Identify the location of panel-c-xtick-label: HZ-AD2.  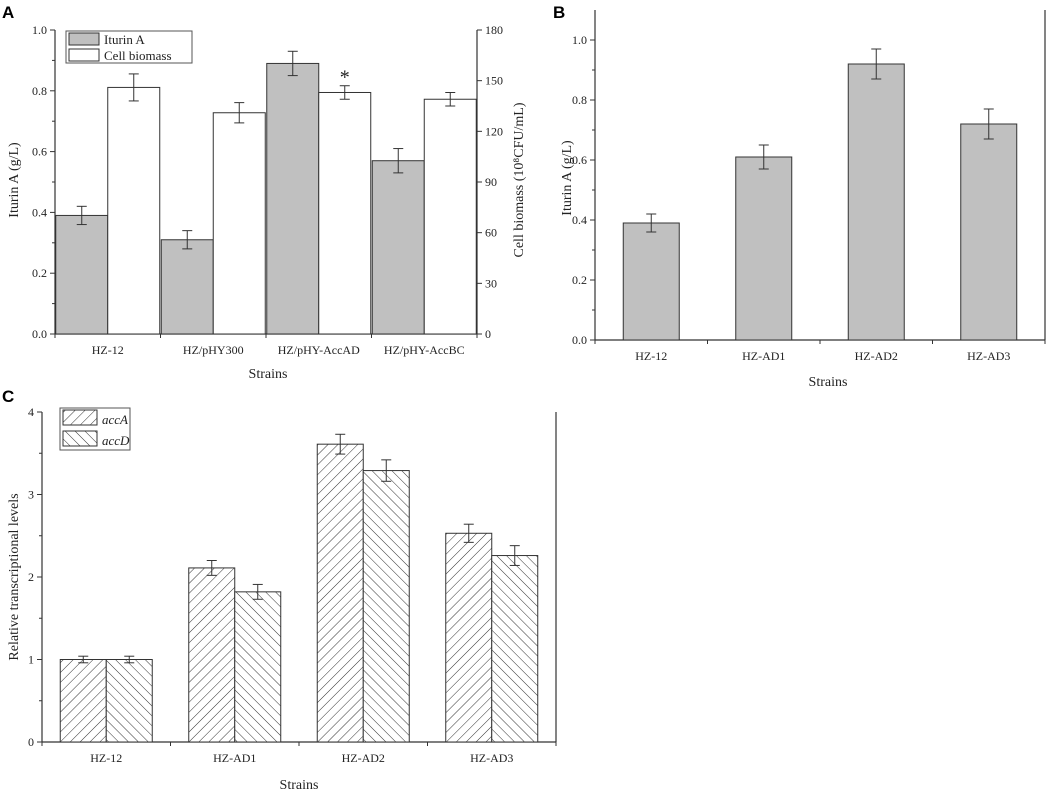
(363, 758).